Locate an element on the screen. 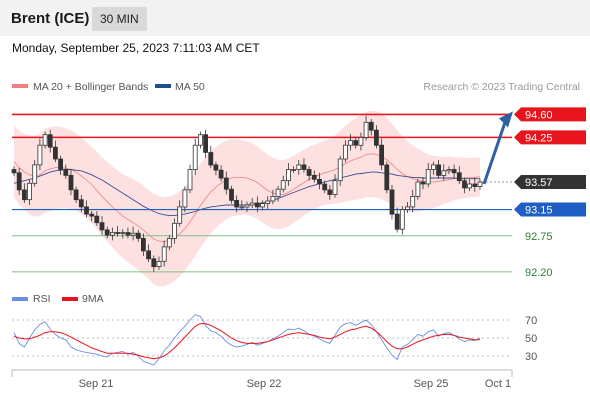  forecast-arrow is located at coordinates (494, 153).